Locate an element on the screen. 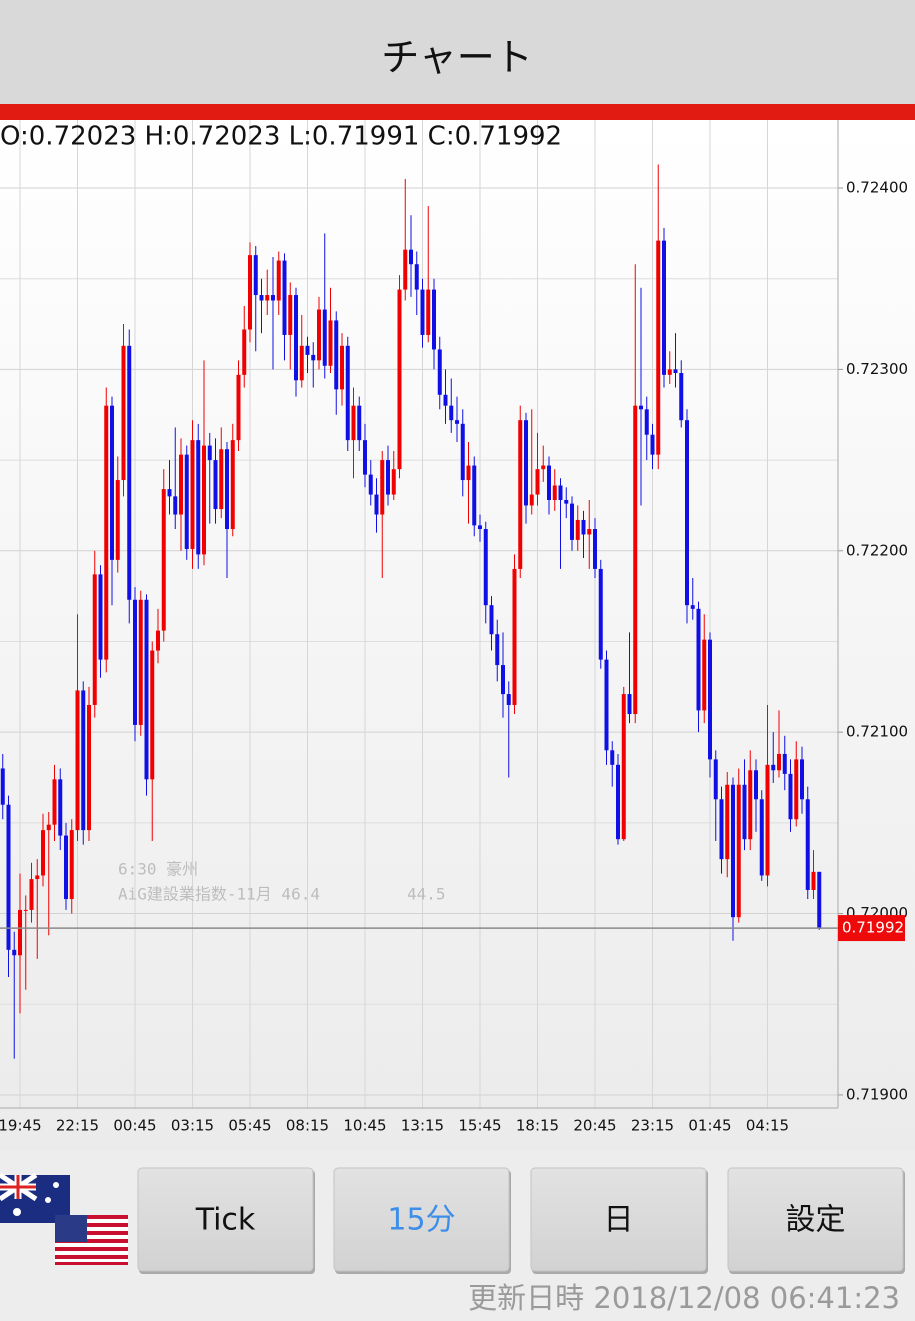 This screenshot has height=1321, width=915. current-price-label: 0.71992 is located at coordinates (873, 928).